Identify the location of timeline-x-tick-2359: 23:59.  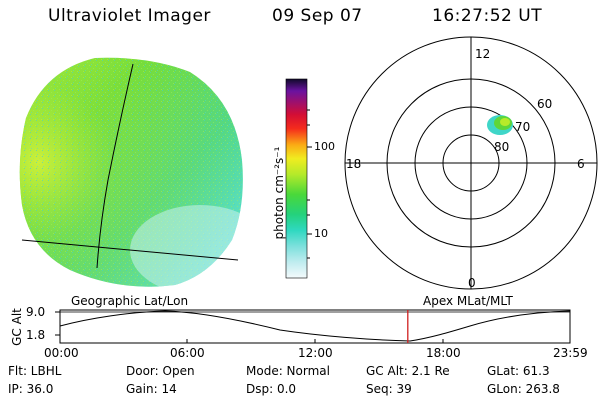
(570, 353).